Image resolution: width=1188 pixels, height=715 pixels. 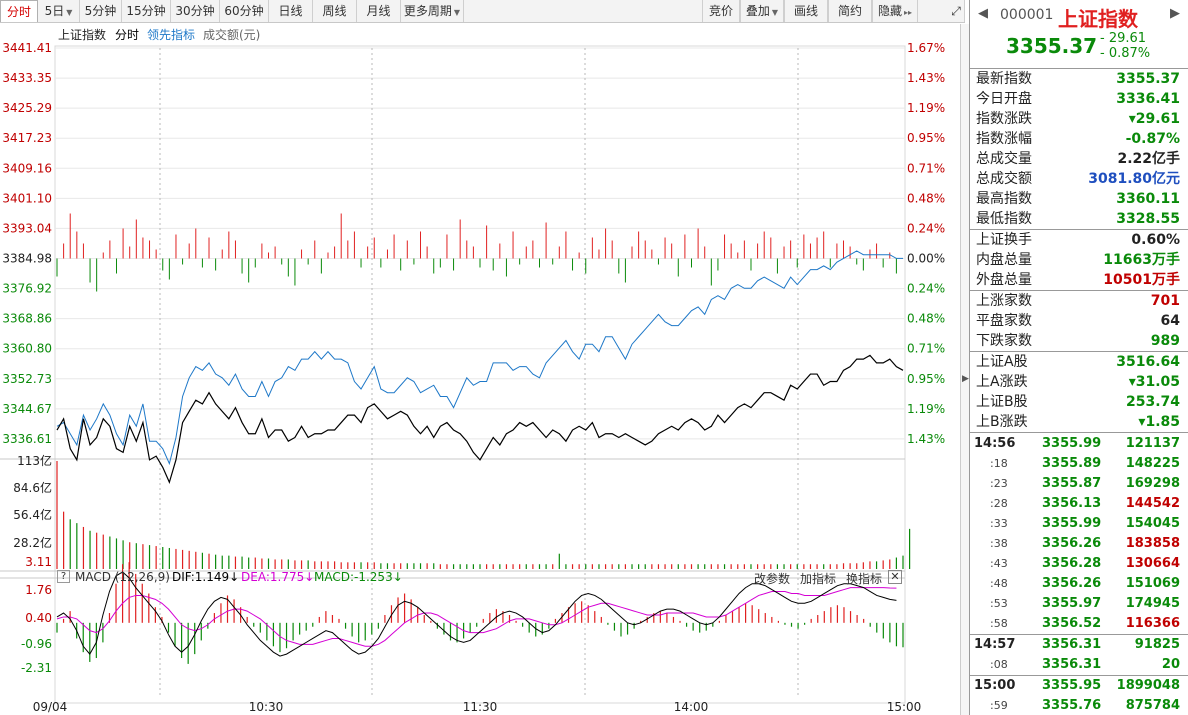 I want to click on period-tab: 60分钟, so click(x=244, y=11).